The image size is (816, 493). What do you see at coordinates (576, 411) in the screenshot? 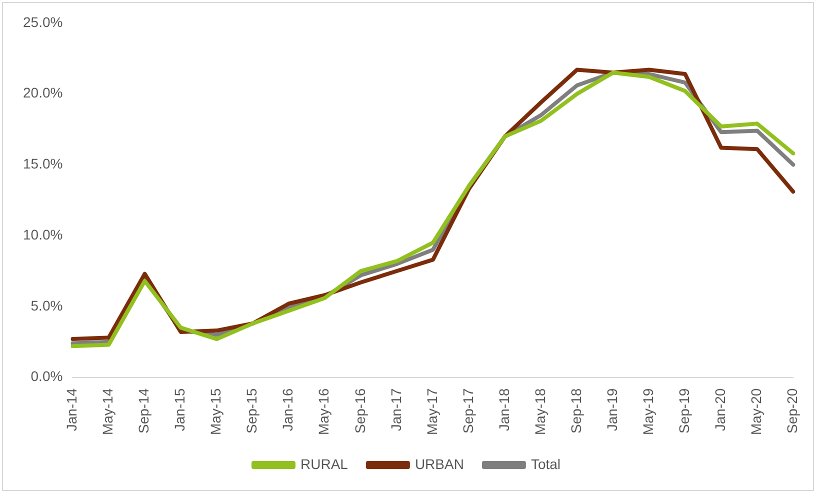
I see `x-tick-label: Sep-18` at bounding box center [576, 411].